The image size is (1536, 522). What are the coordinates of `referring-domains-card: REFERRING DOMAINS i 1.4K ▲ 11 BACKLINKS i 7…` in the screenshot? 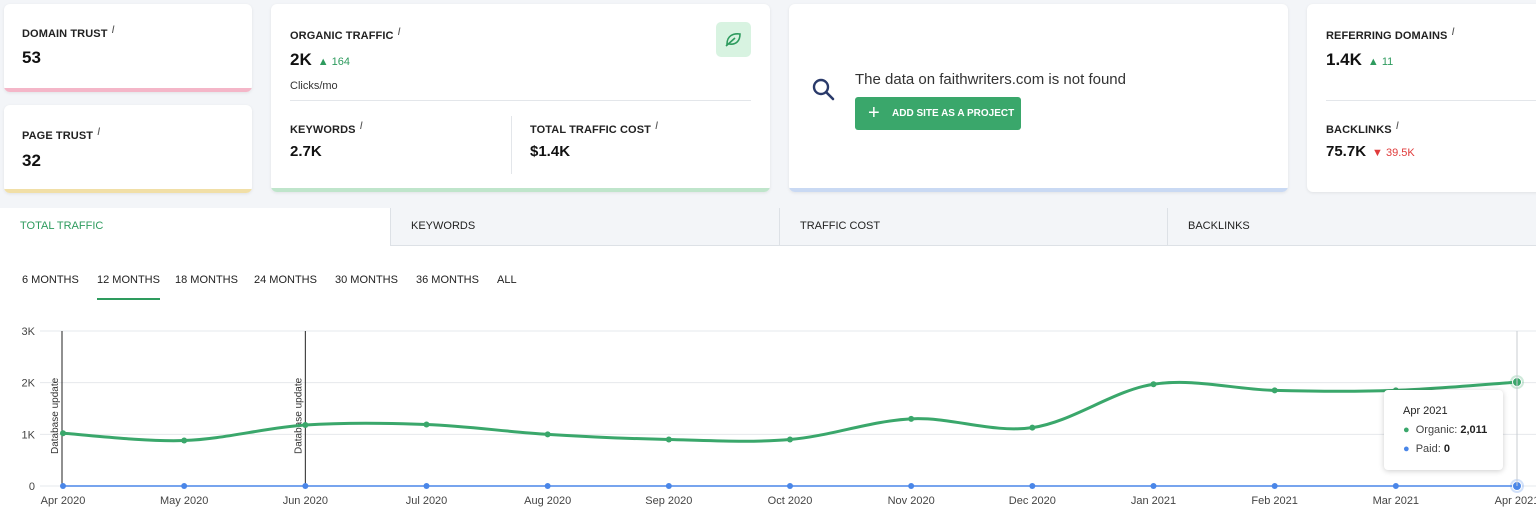 It's located at (1421, 98).